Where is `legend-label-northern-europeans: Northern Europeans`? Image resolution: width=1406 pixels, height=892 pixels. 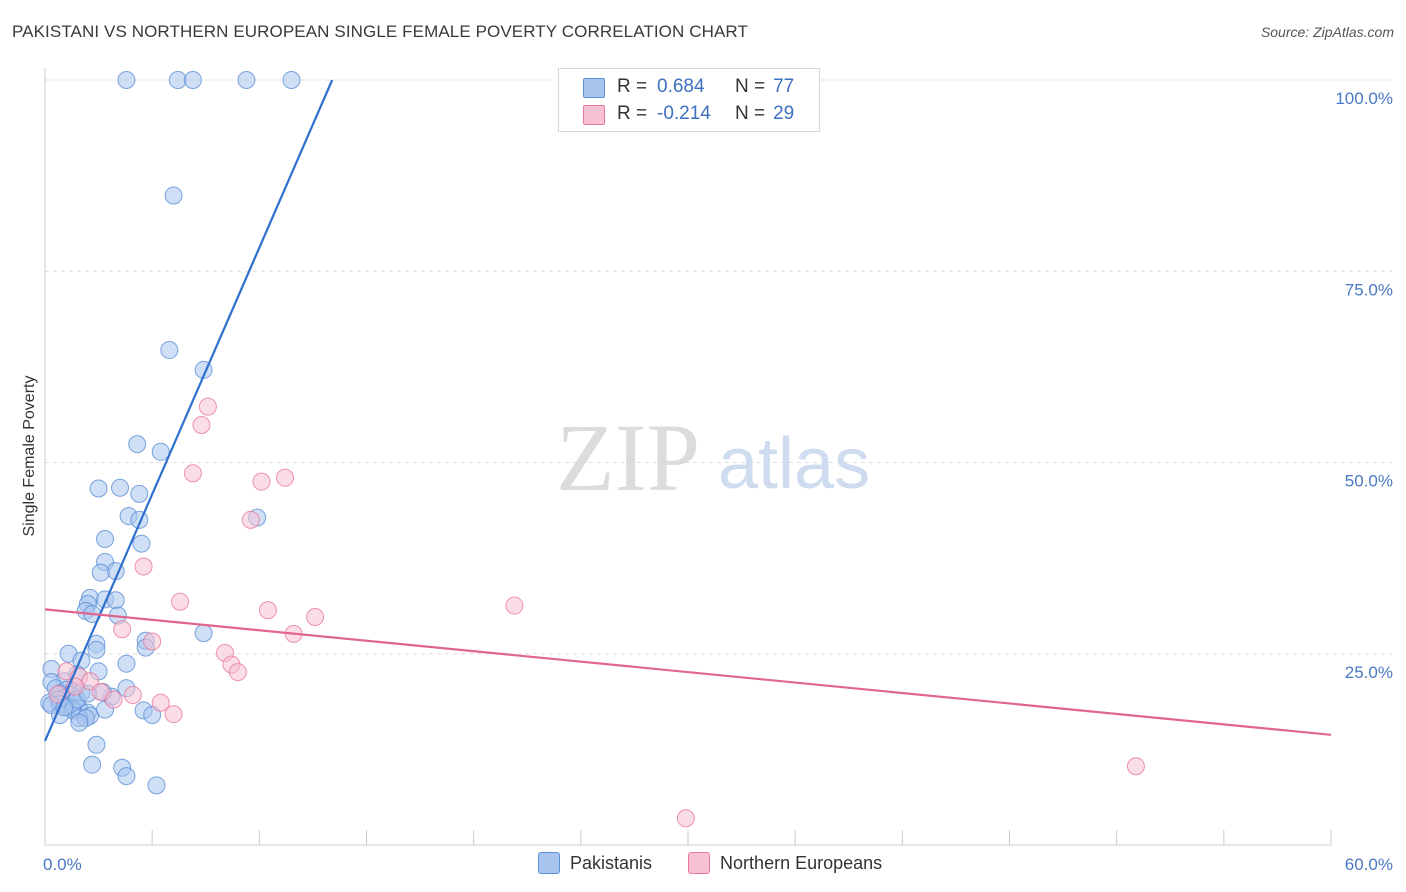
legend-label-northern-europeans: Northern Europeans is located at coordinates (801, 862).